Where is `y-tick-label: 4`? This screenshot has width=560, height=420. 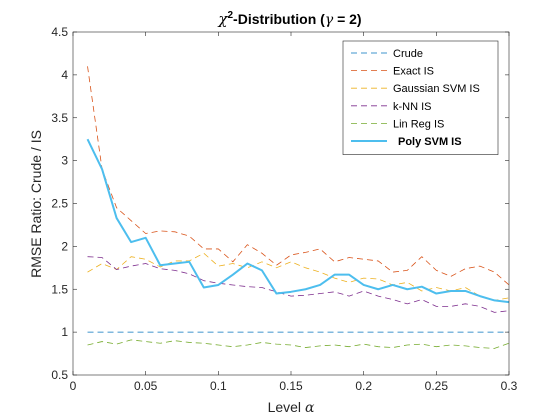
y-tick-label: 4 is located at coordinates (64, 75).